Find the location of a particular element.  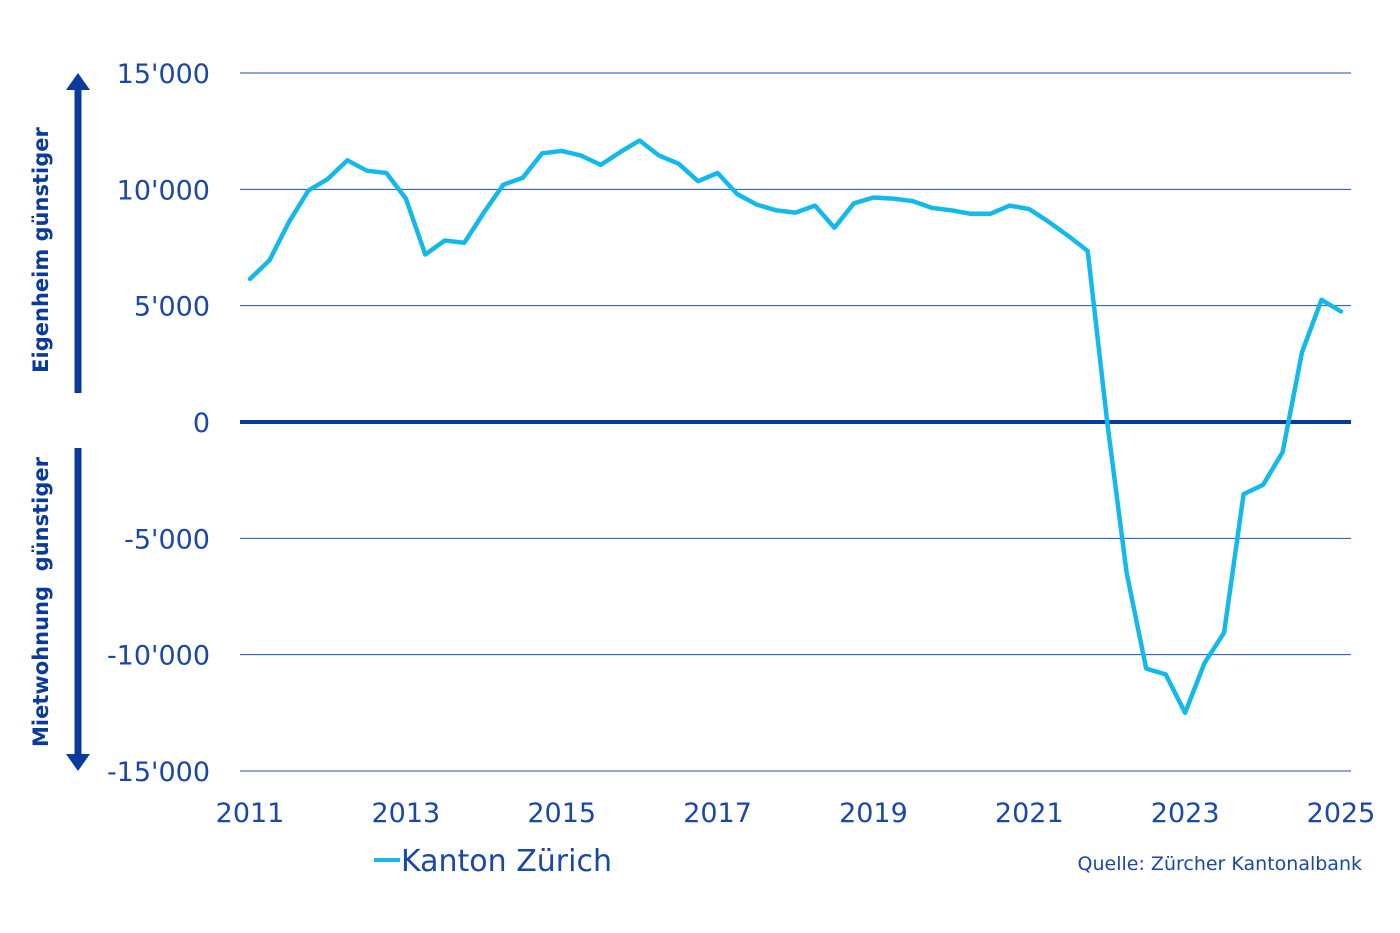

x-tick-label: 2025 is located at coordinates (1341, 813).